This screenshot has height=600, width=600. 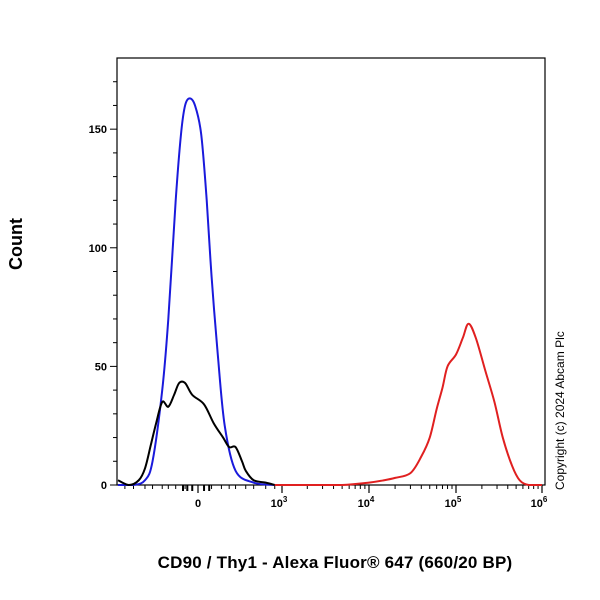 What do you see at coordinates (104, 486) in the screenshot?
I see `y-tick-label: 0` at bounding box center [104, 486].